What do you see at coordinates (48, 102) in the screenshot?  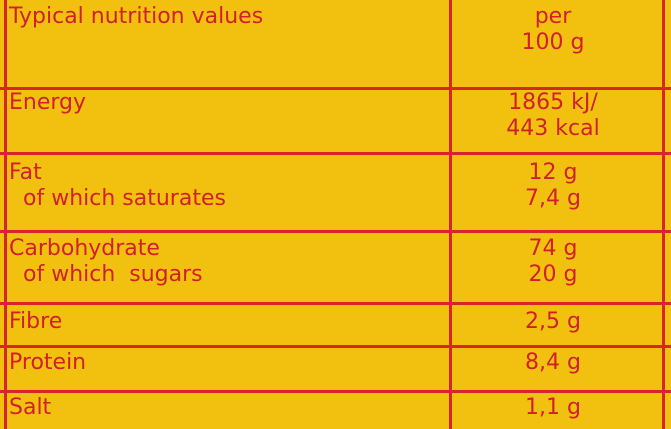 I see `label-line: Energy` at bounding box center [48, 102].